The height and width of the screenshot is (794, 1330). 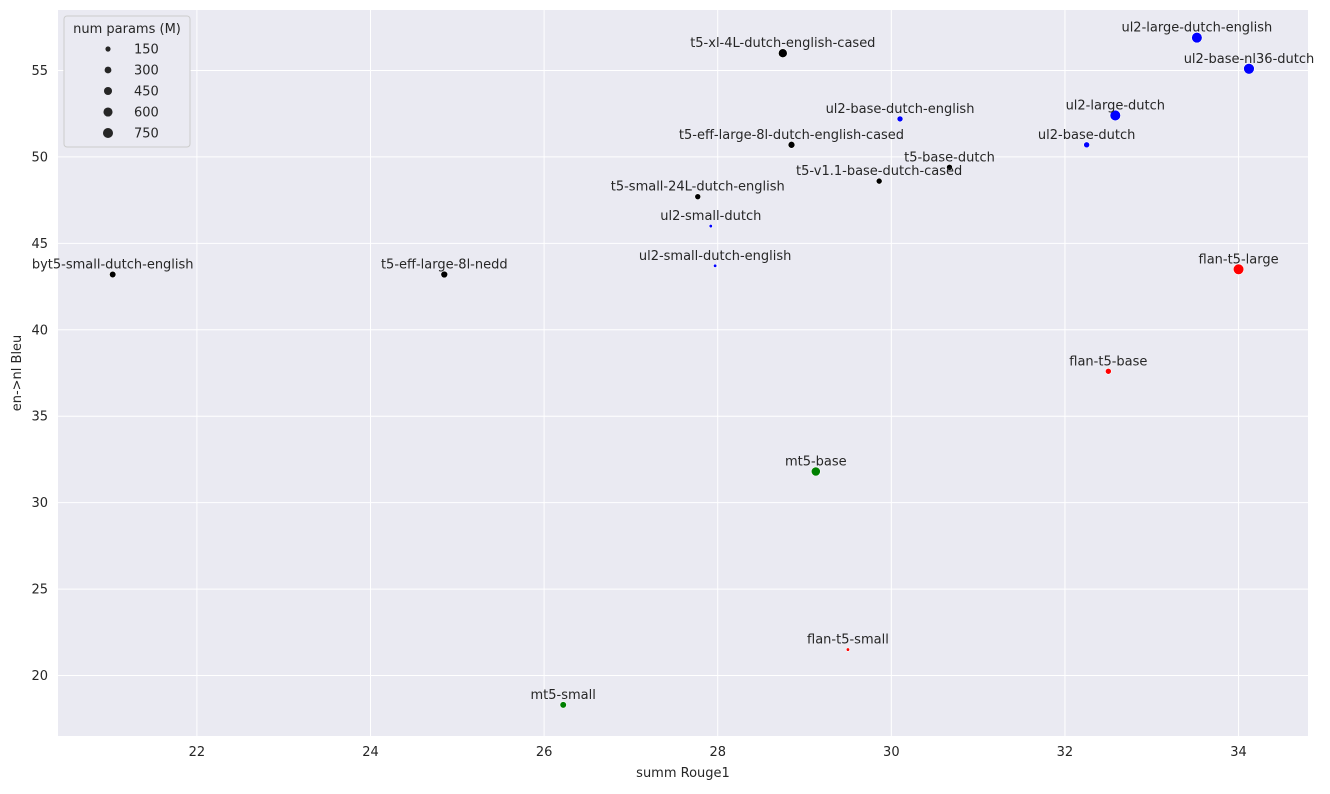 What do you see at coordinates (816, 462) in the screenshot?
I see `point-label: mt5-base` at bounding box center [816, 462].